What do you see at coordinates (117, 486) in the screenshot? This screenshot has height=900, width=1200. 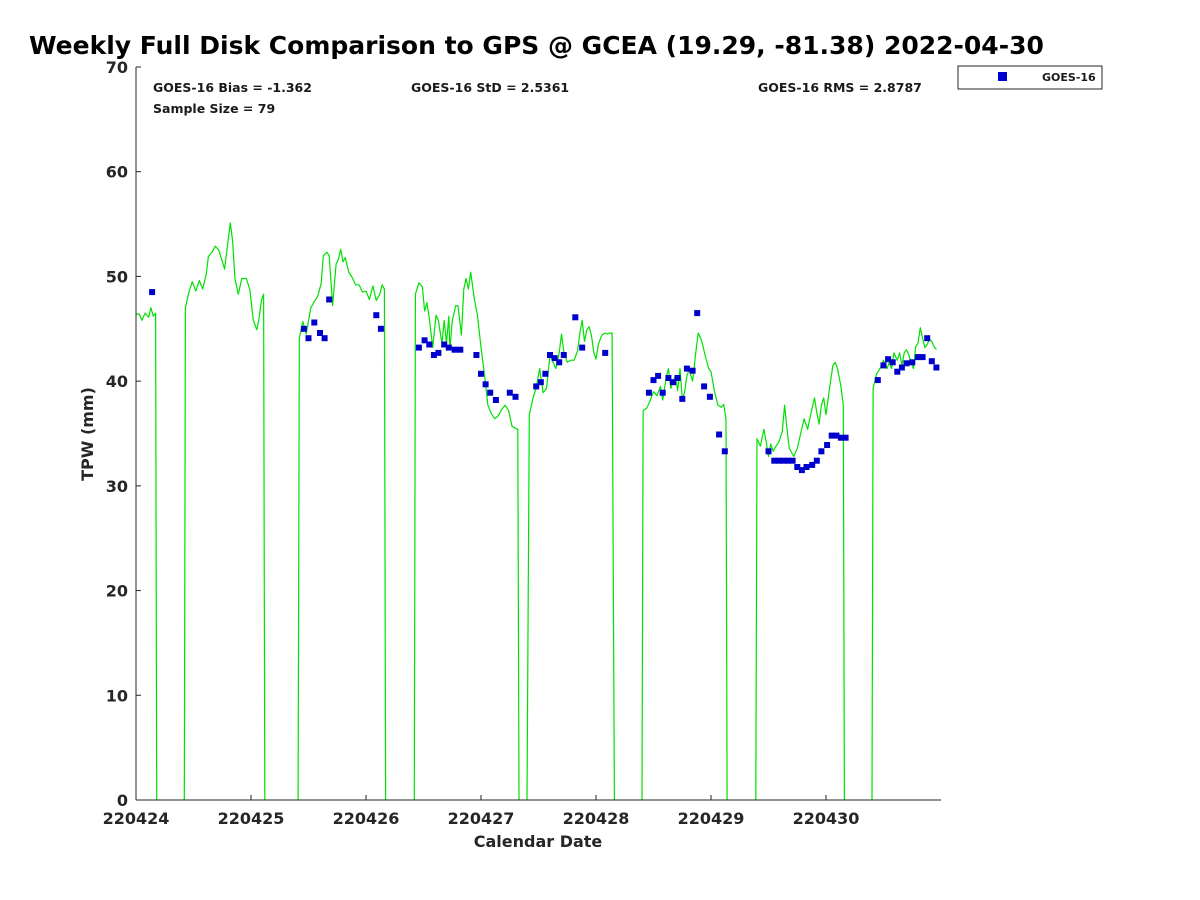 I see `y-tick-label: 30` at bounding box center [117, 486].